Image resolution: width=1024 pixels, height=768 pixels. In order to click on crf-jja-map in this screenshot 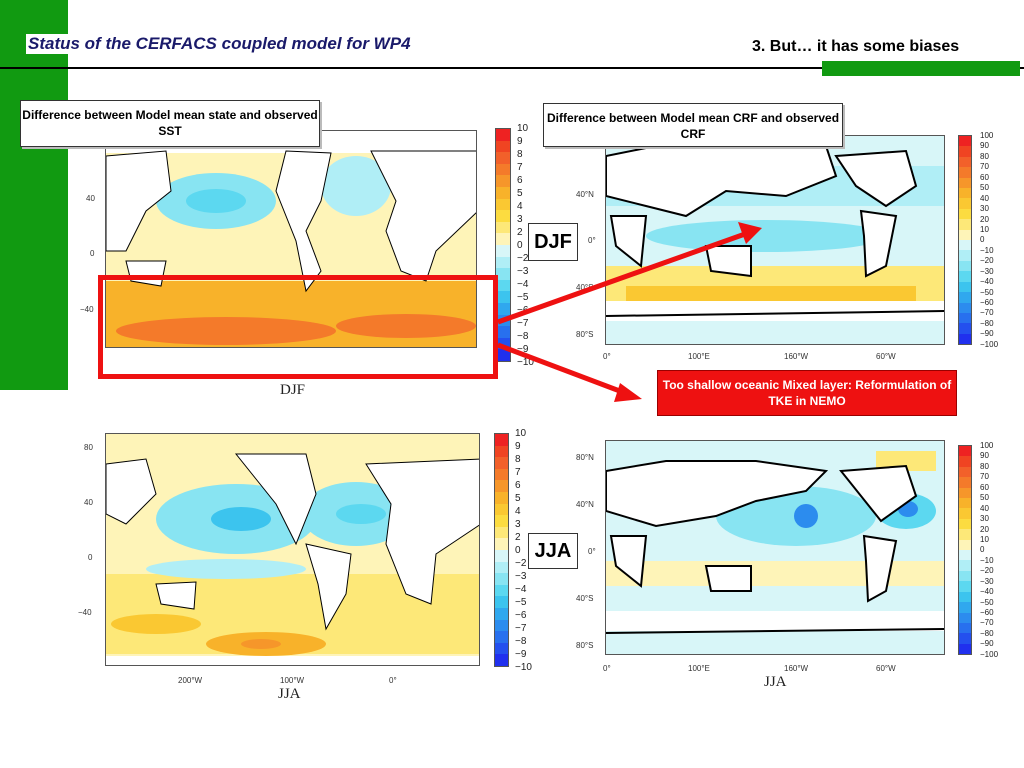, I will do `click(775, 547)`.